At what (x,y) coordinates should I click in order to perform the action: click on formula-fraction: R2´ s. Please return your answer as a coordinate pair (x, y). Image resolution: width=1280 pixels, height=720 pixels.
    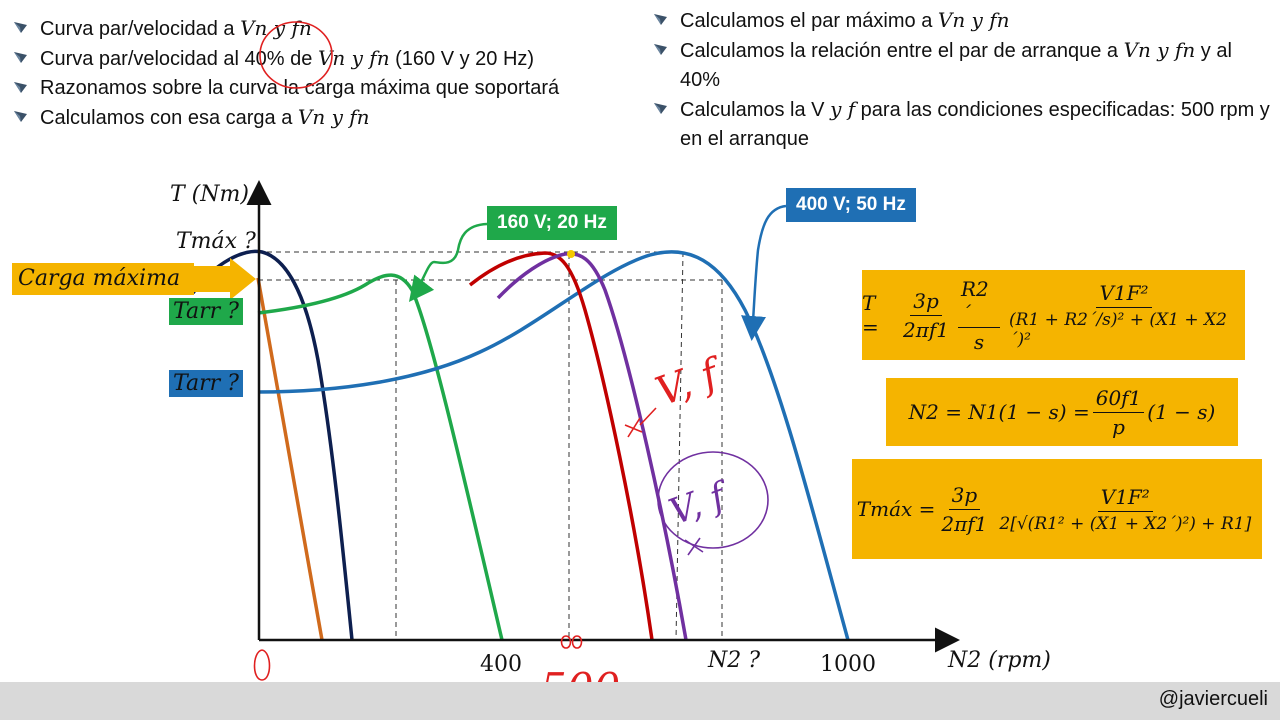
    Looking at the image, I should click on (979, 315).